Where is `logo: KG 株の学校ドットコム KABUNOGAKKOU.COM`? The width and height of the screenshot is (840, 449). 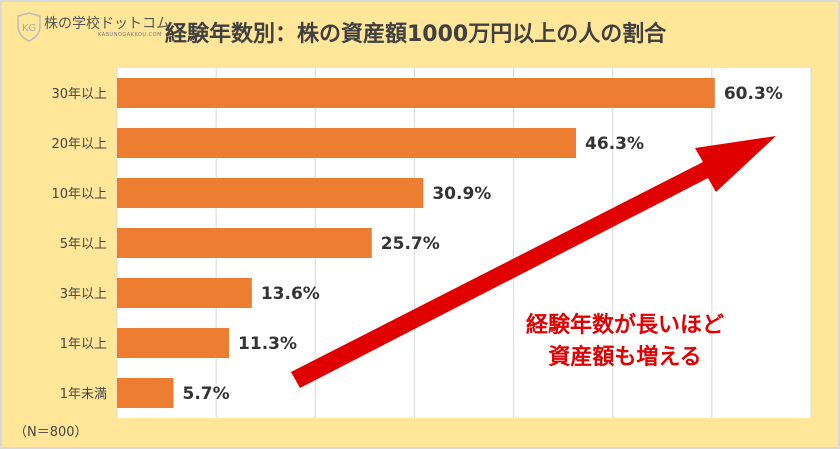
logo: KG 株の学校ドットコム KABUNOGAKKOU.COM is located at coordinates (93, 29).